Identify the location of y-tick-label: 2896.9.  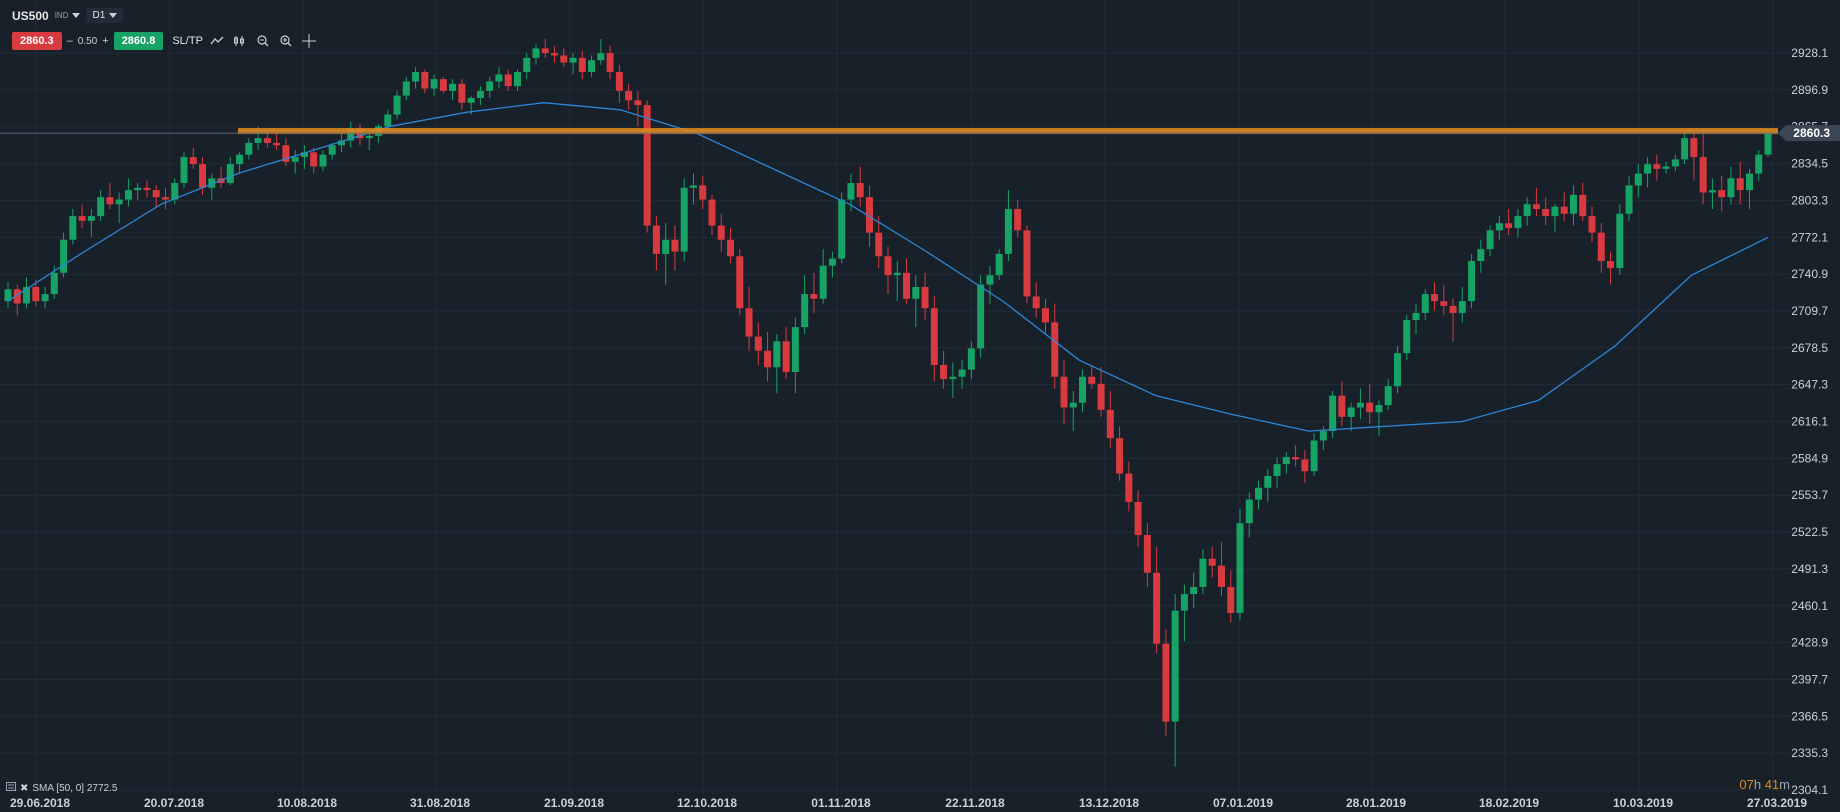
(1809, 90).